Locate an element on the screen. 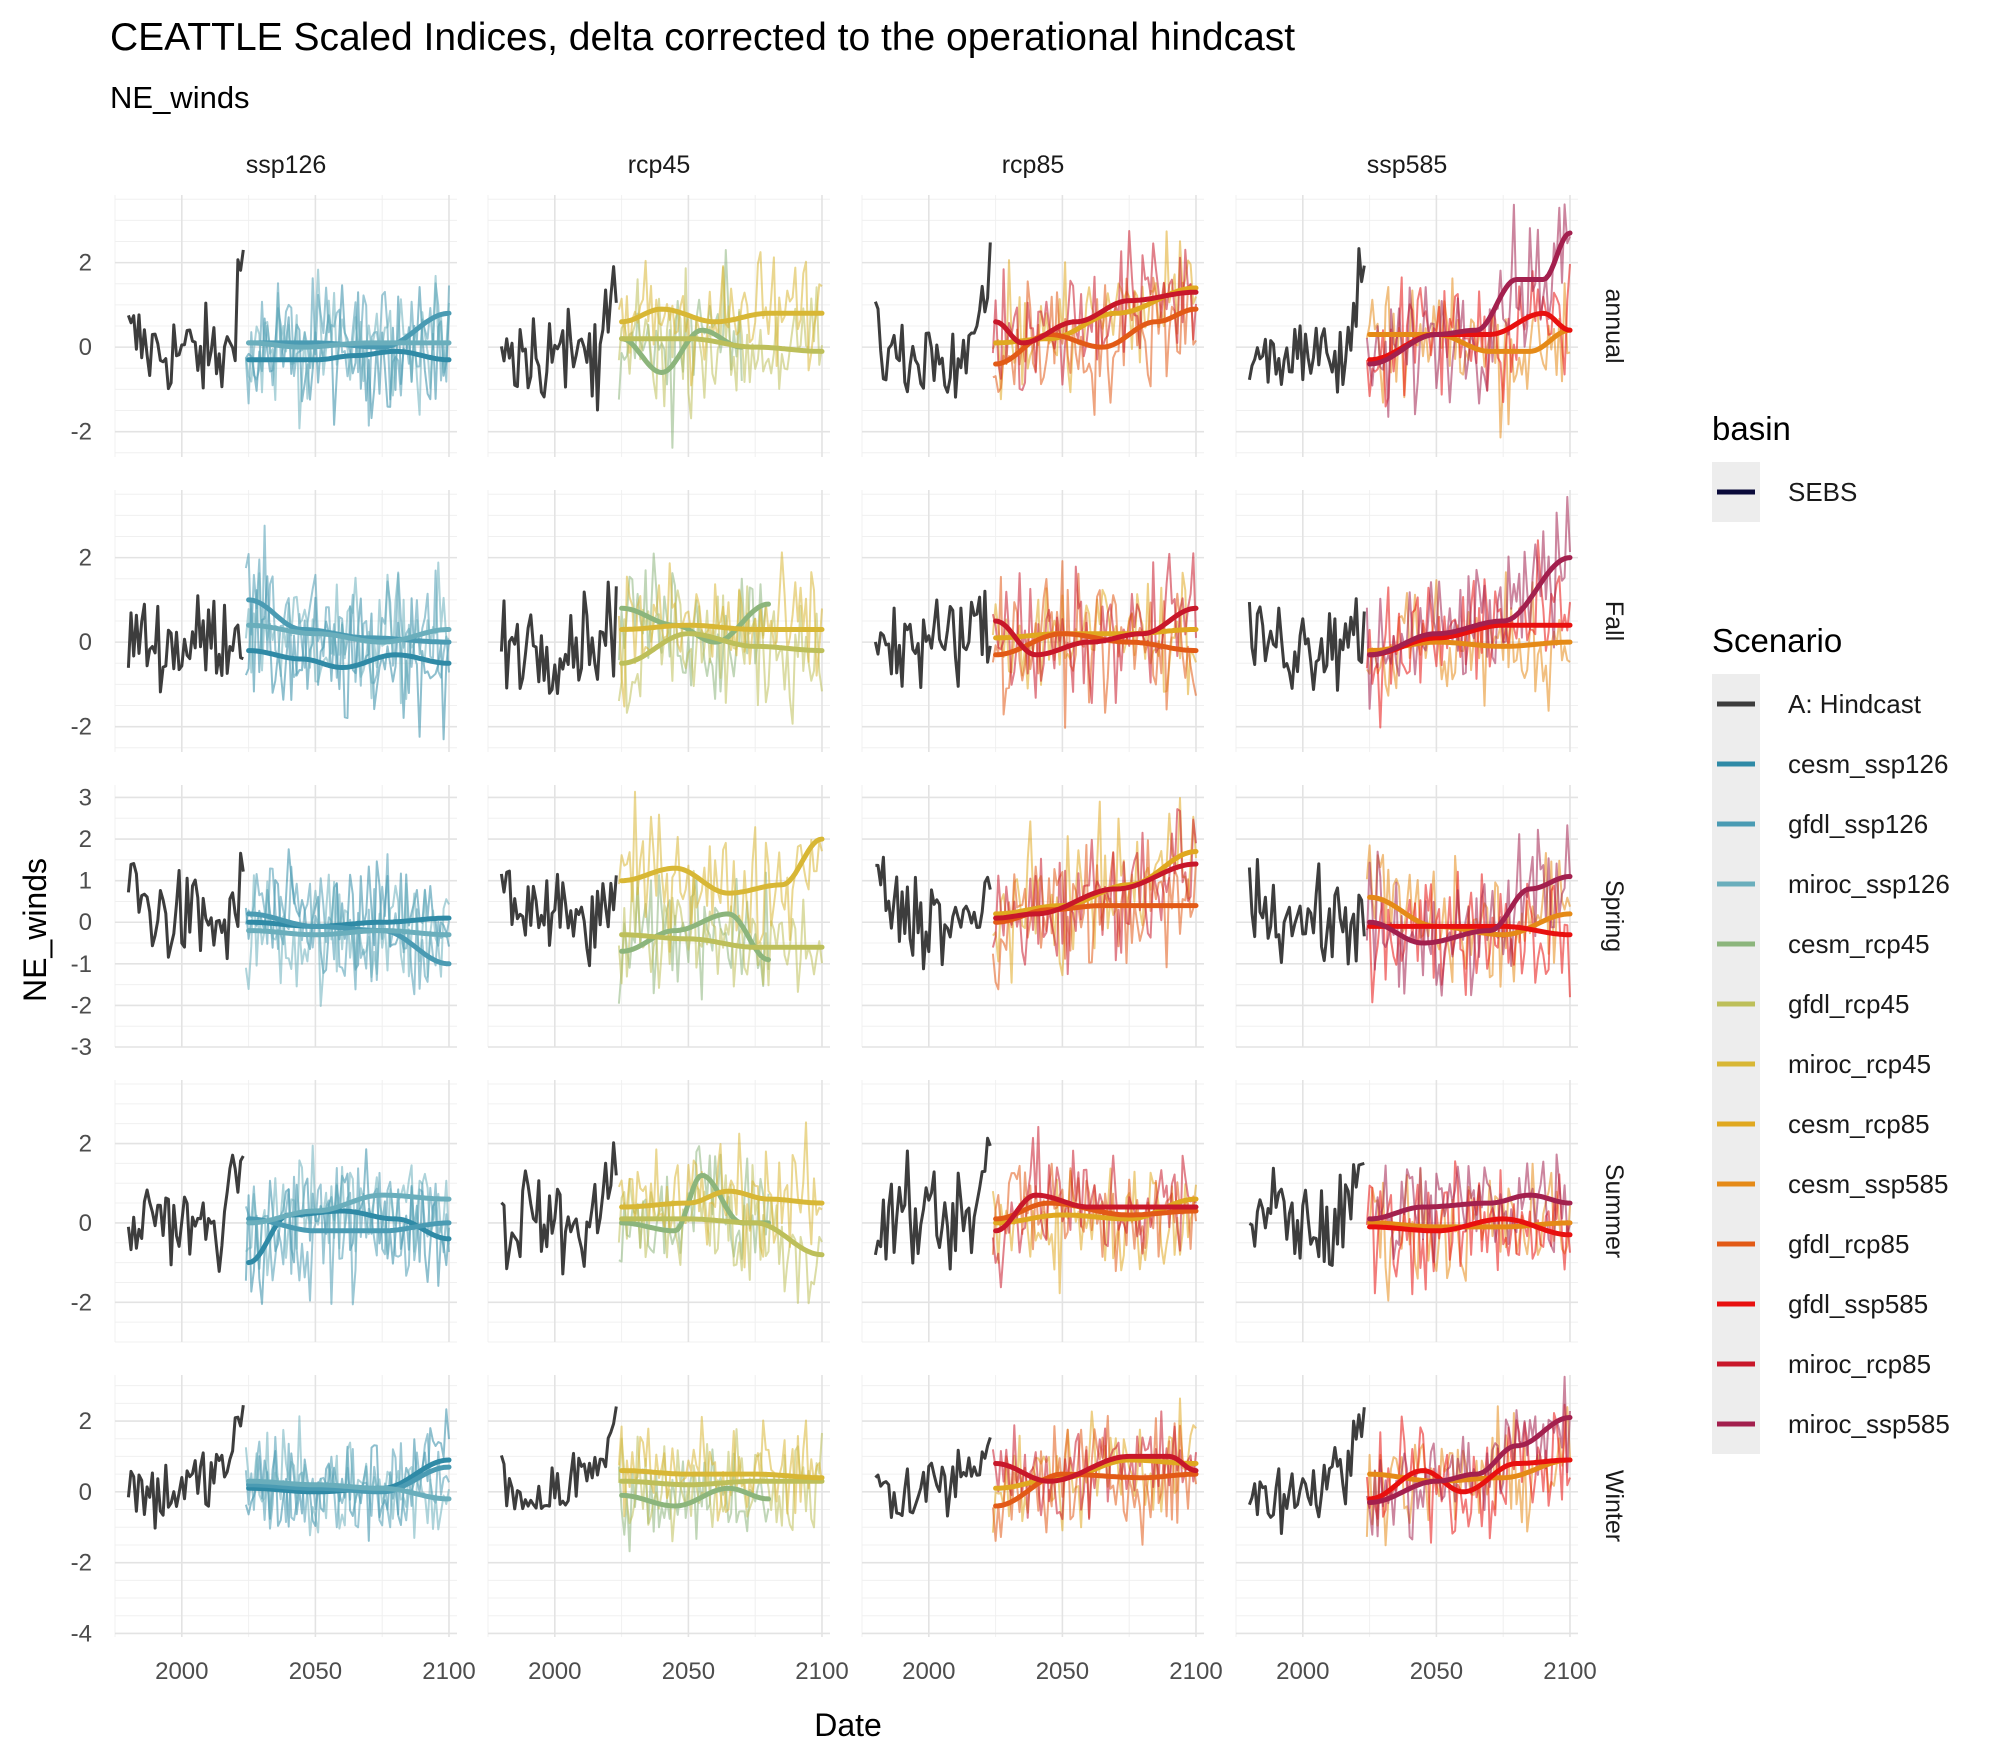 The image size is (2000, 1750). chart-subtitle: NE_winds is located at coordinates (180, 97).